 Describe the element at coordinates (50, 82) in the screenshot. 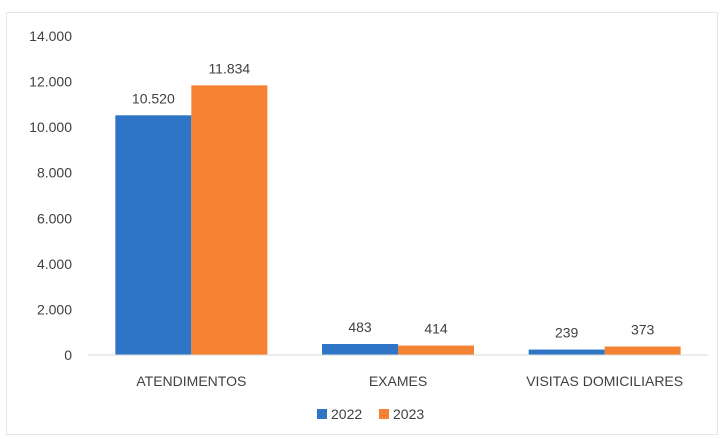

I see `y-tick-label: 12.000` at that location.